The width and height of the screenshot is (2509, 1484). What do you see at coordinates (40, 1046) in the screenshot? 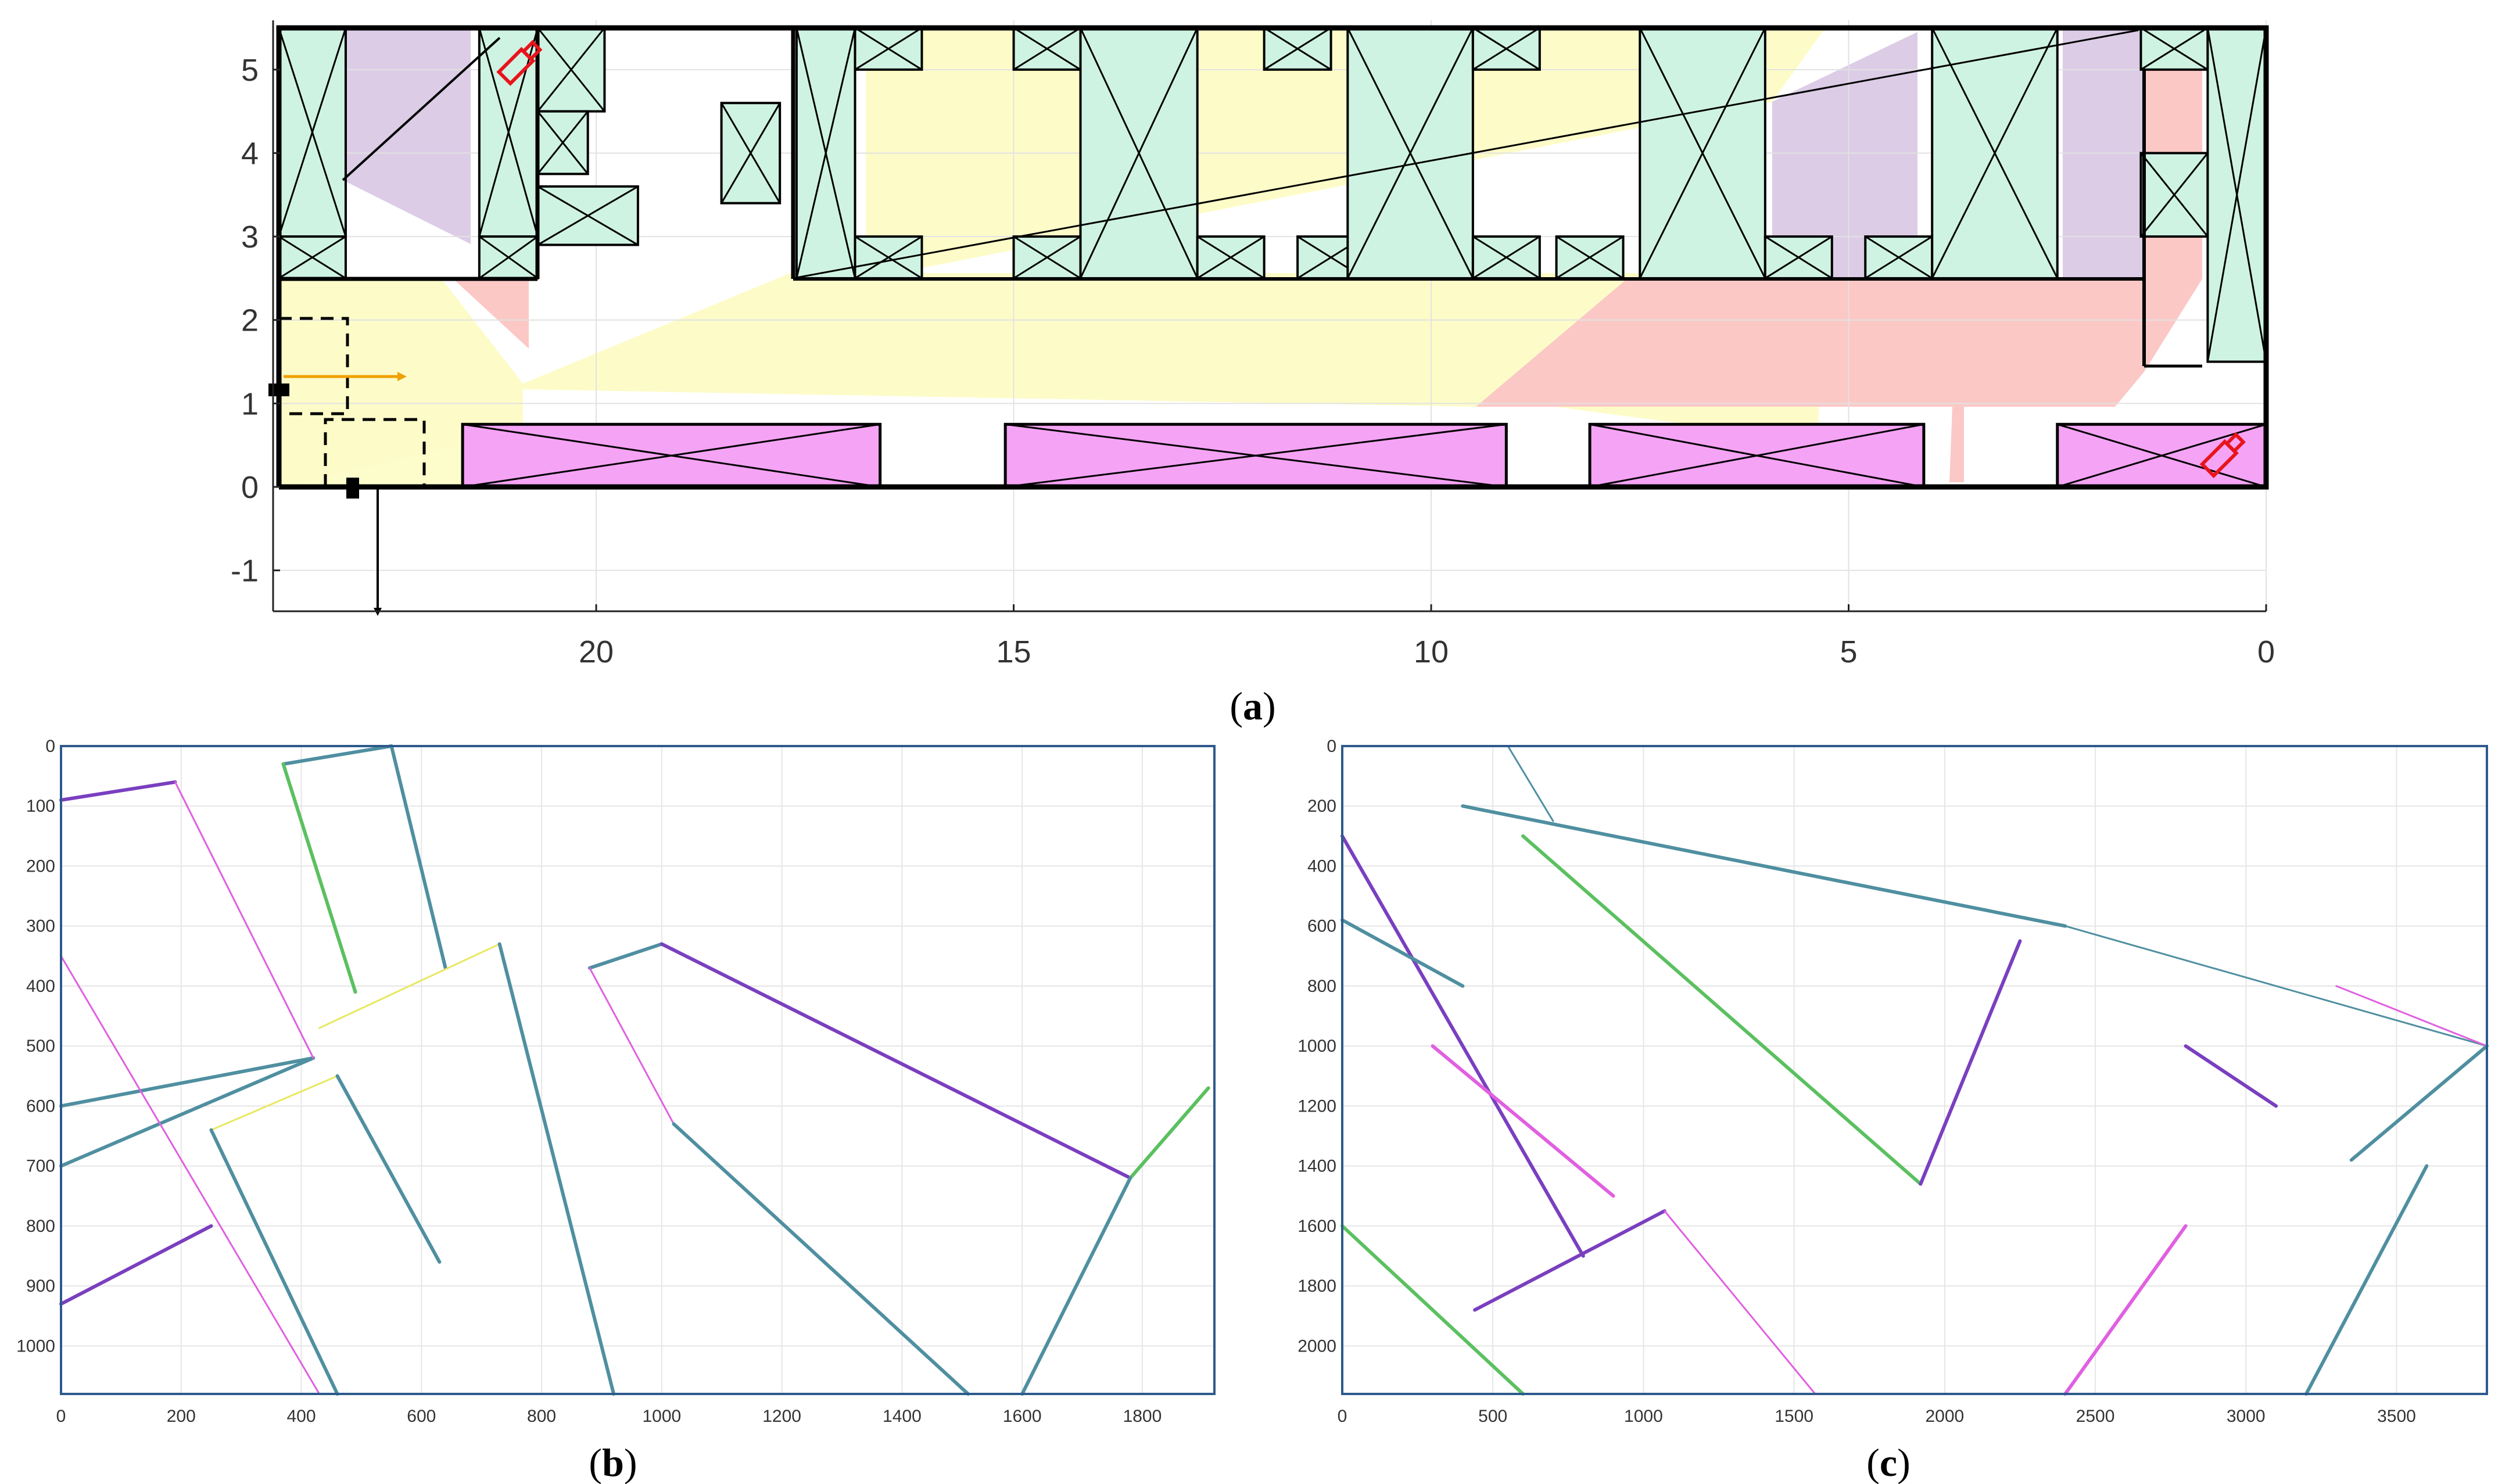
I see `y-tick-label: 500` at bounding box center [40, 1046].